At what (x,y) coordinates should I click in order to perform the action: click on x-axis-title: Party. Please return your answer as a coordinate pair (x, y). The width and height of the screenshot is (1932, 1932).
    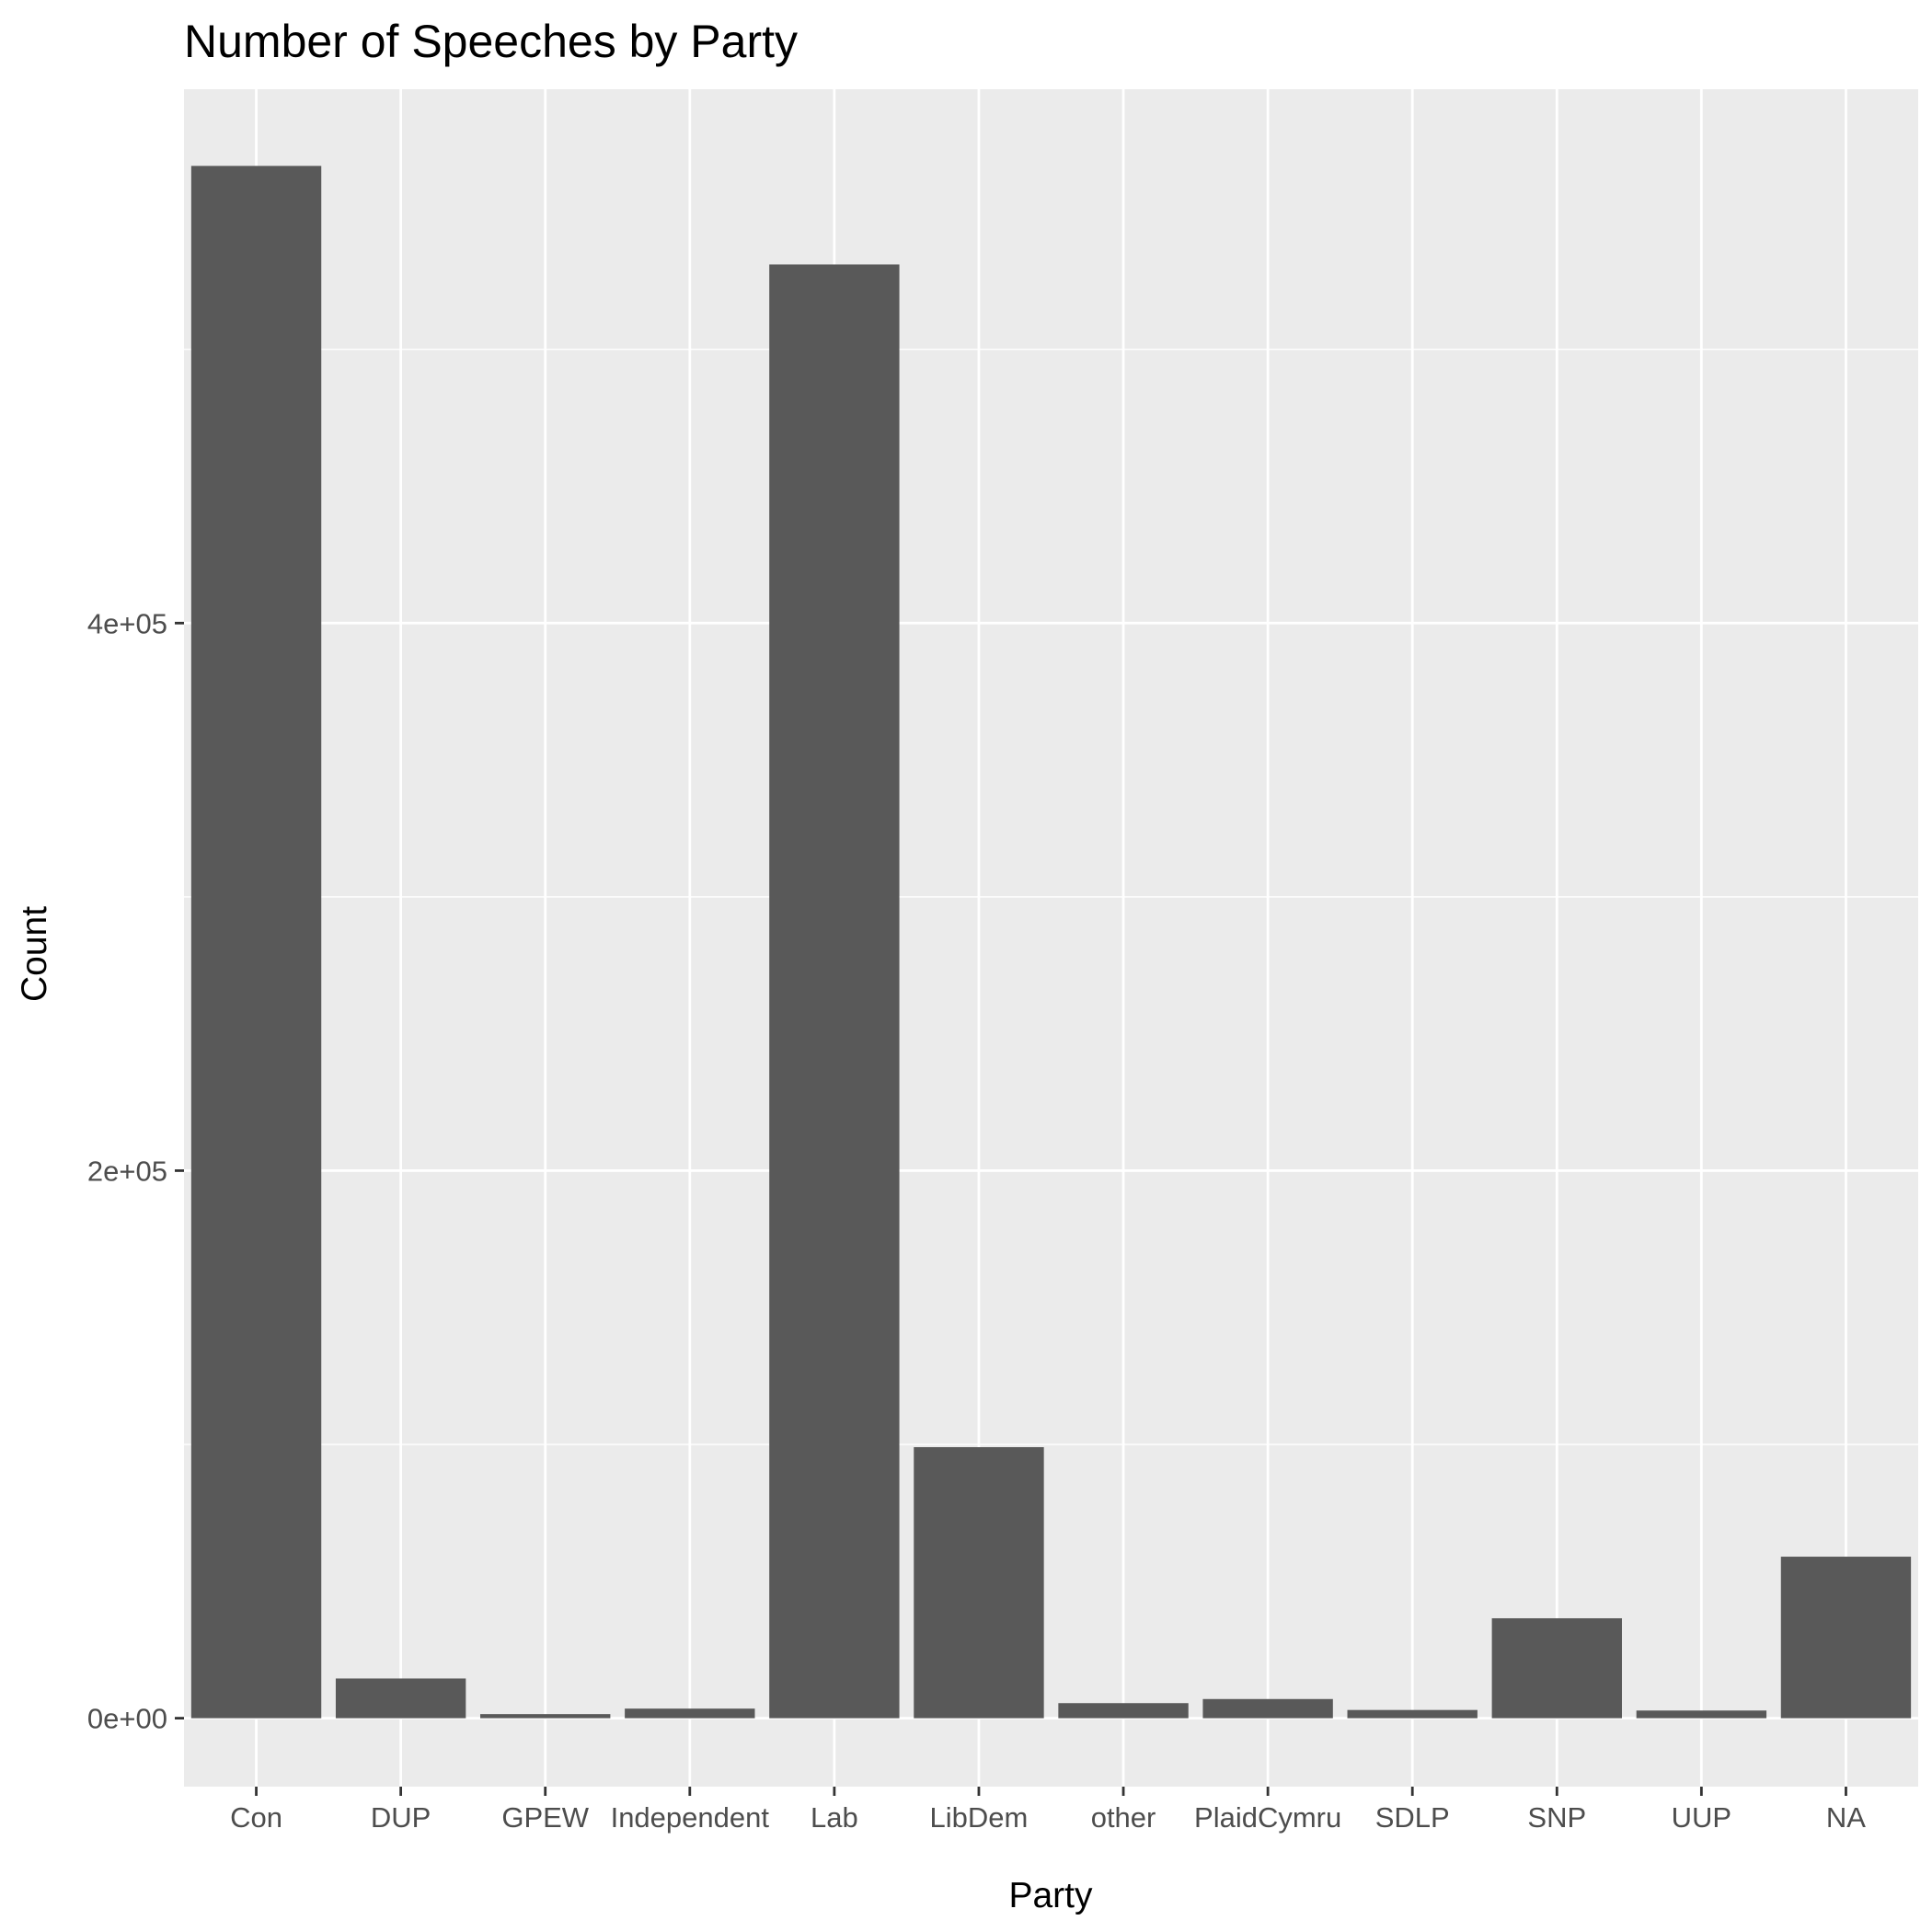
    Looking at the image, I should click on (1050, 1895).